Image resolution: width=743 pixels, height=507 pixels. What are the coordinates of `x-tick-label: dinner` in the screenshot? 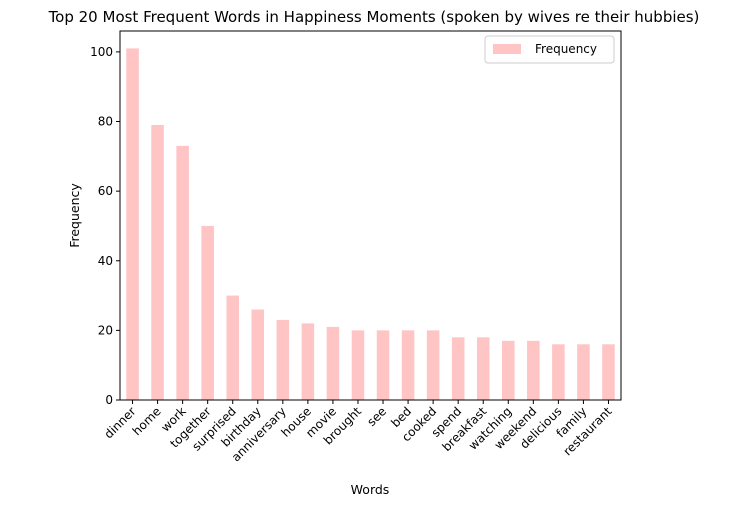 It's located at (120, 422).